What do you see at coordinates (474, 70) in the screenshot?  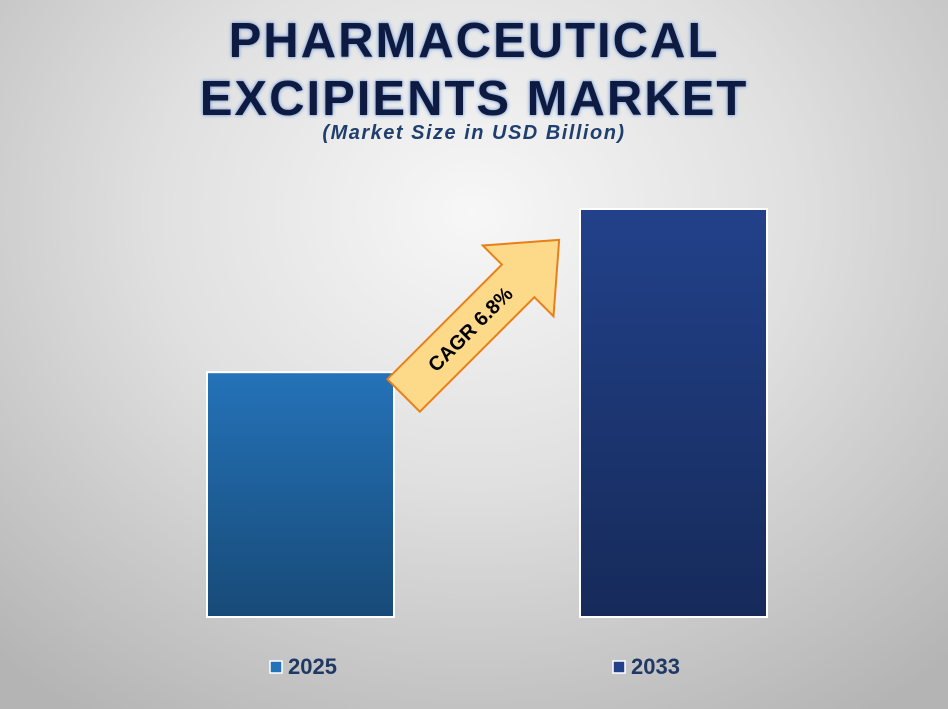 I see `chart-title: PHARMACEUTICAL EXCIPIENTS MARKET` at bounding box center [474, 70].